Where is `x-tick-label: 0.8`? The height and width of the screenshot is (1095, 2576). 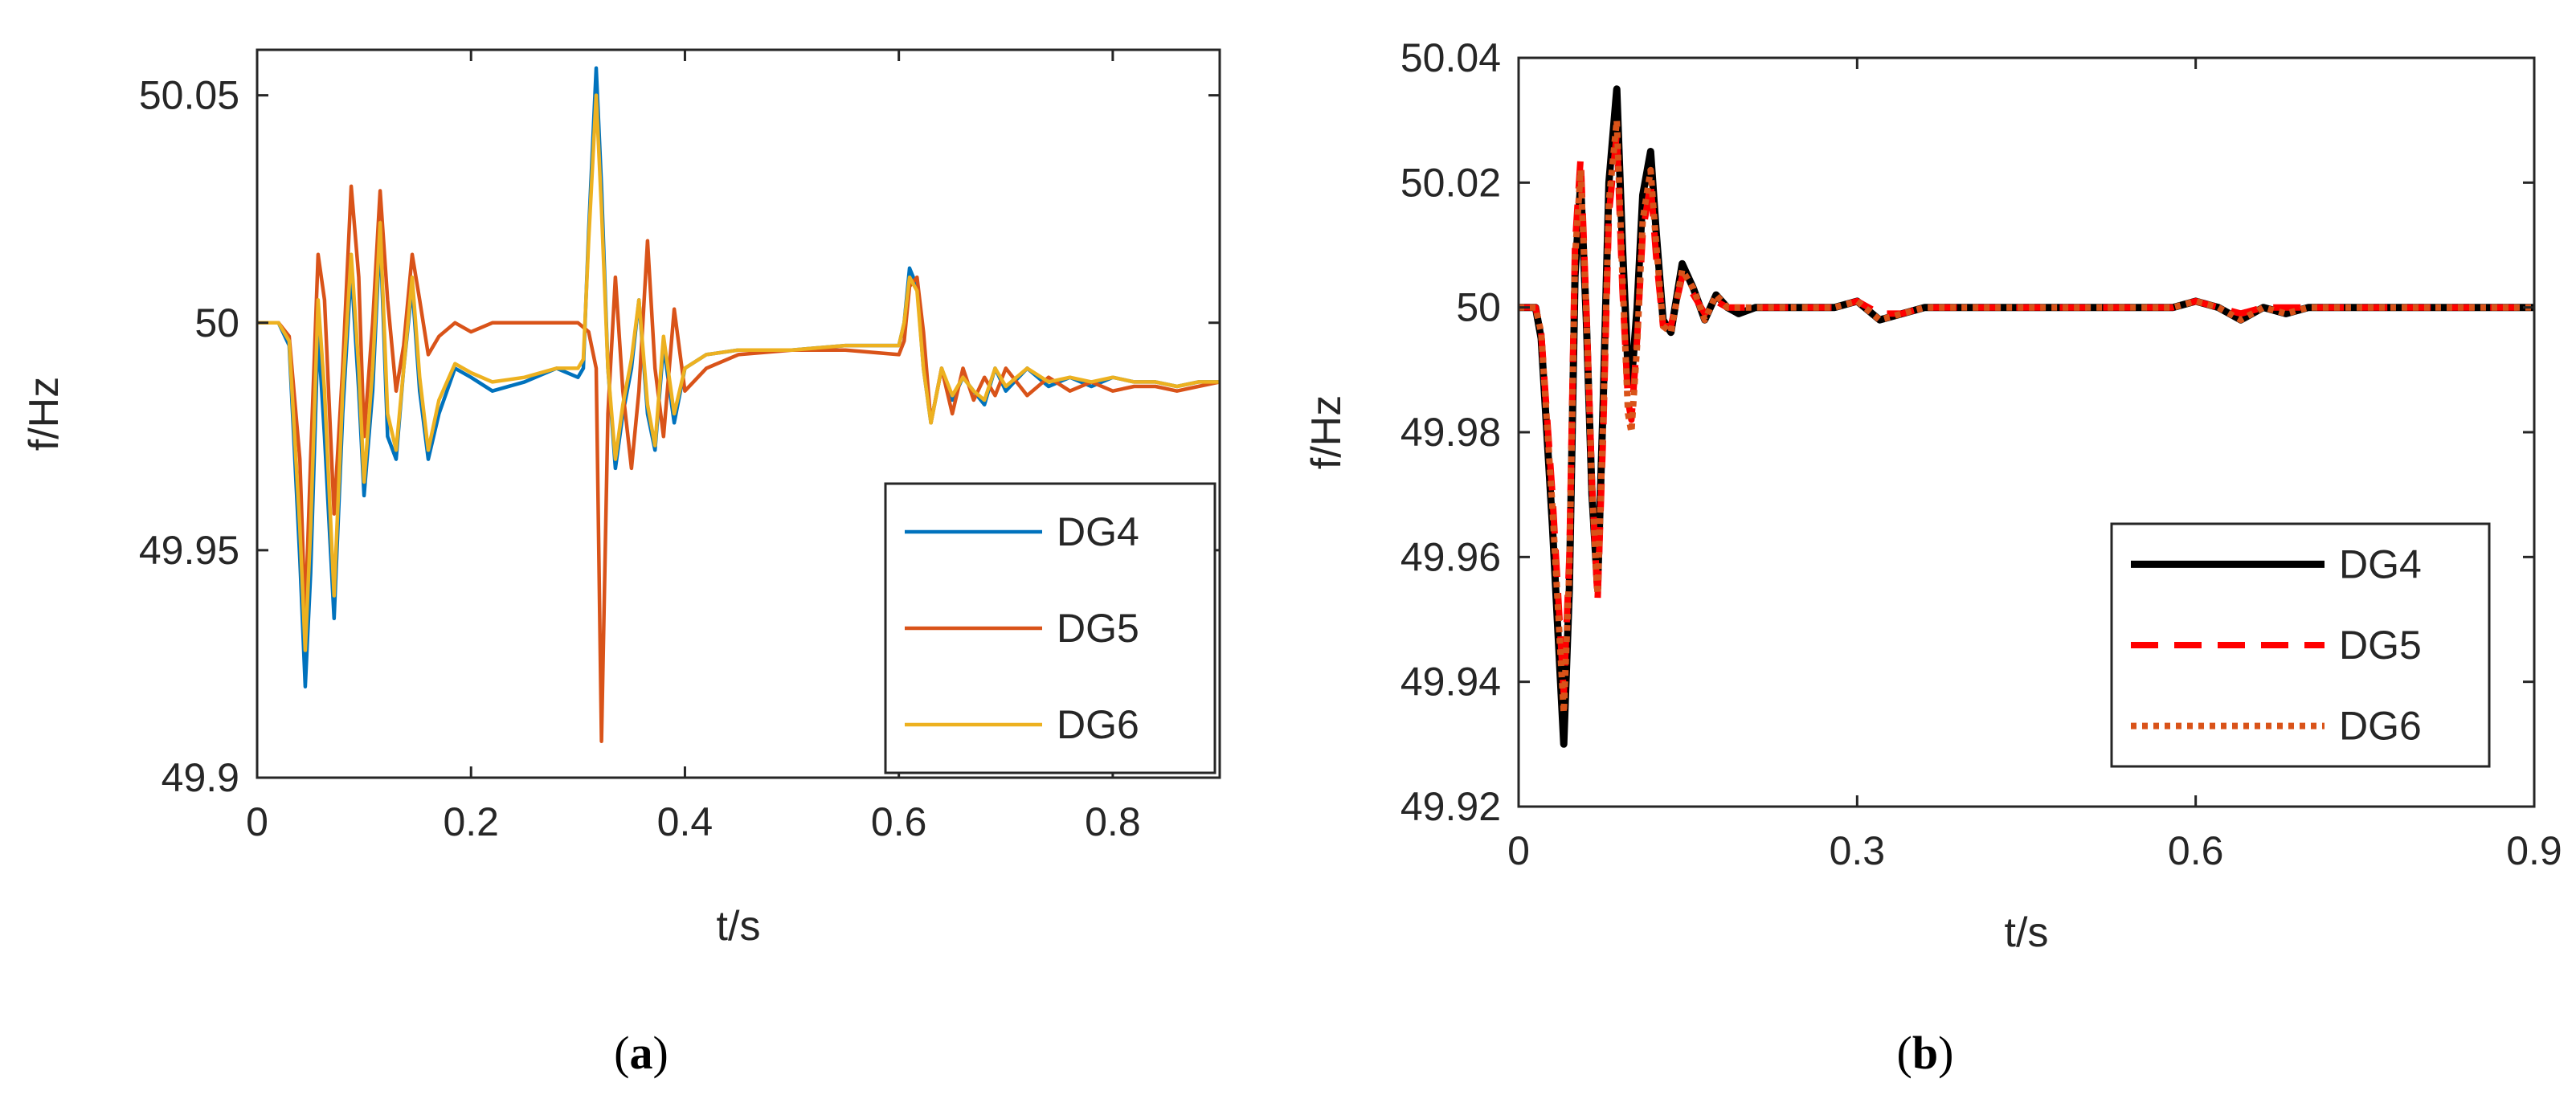 x-tick-label: 0.8 is located at coordinates (1113, 821).